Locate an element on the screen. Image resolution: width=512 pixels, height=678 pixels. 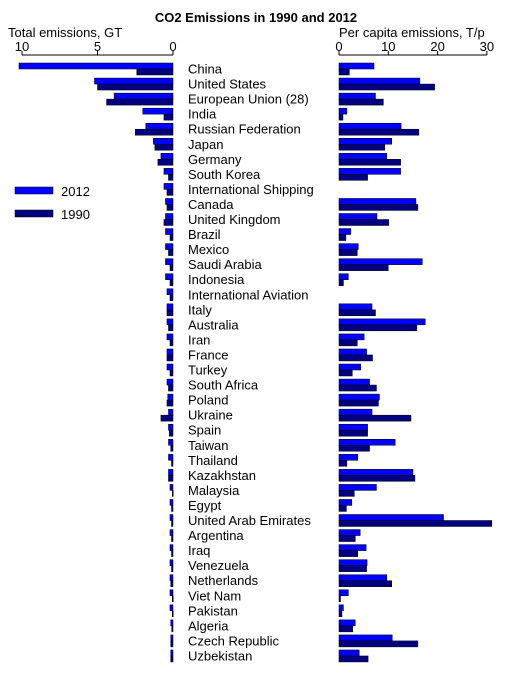
legend-label: 1990 is located at coordinates (75, 214).